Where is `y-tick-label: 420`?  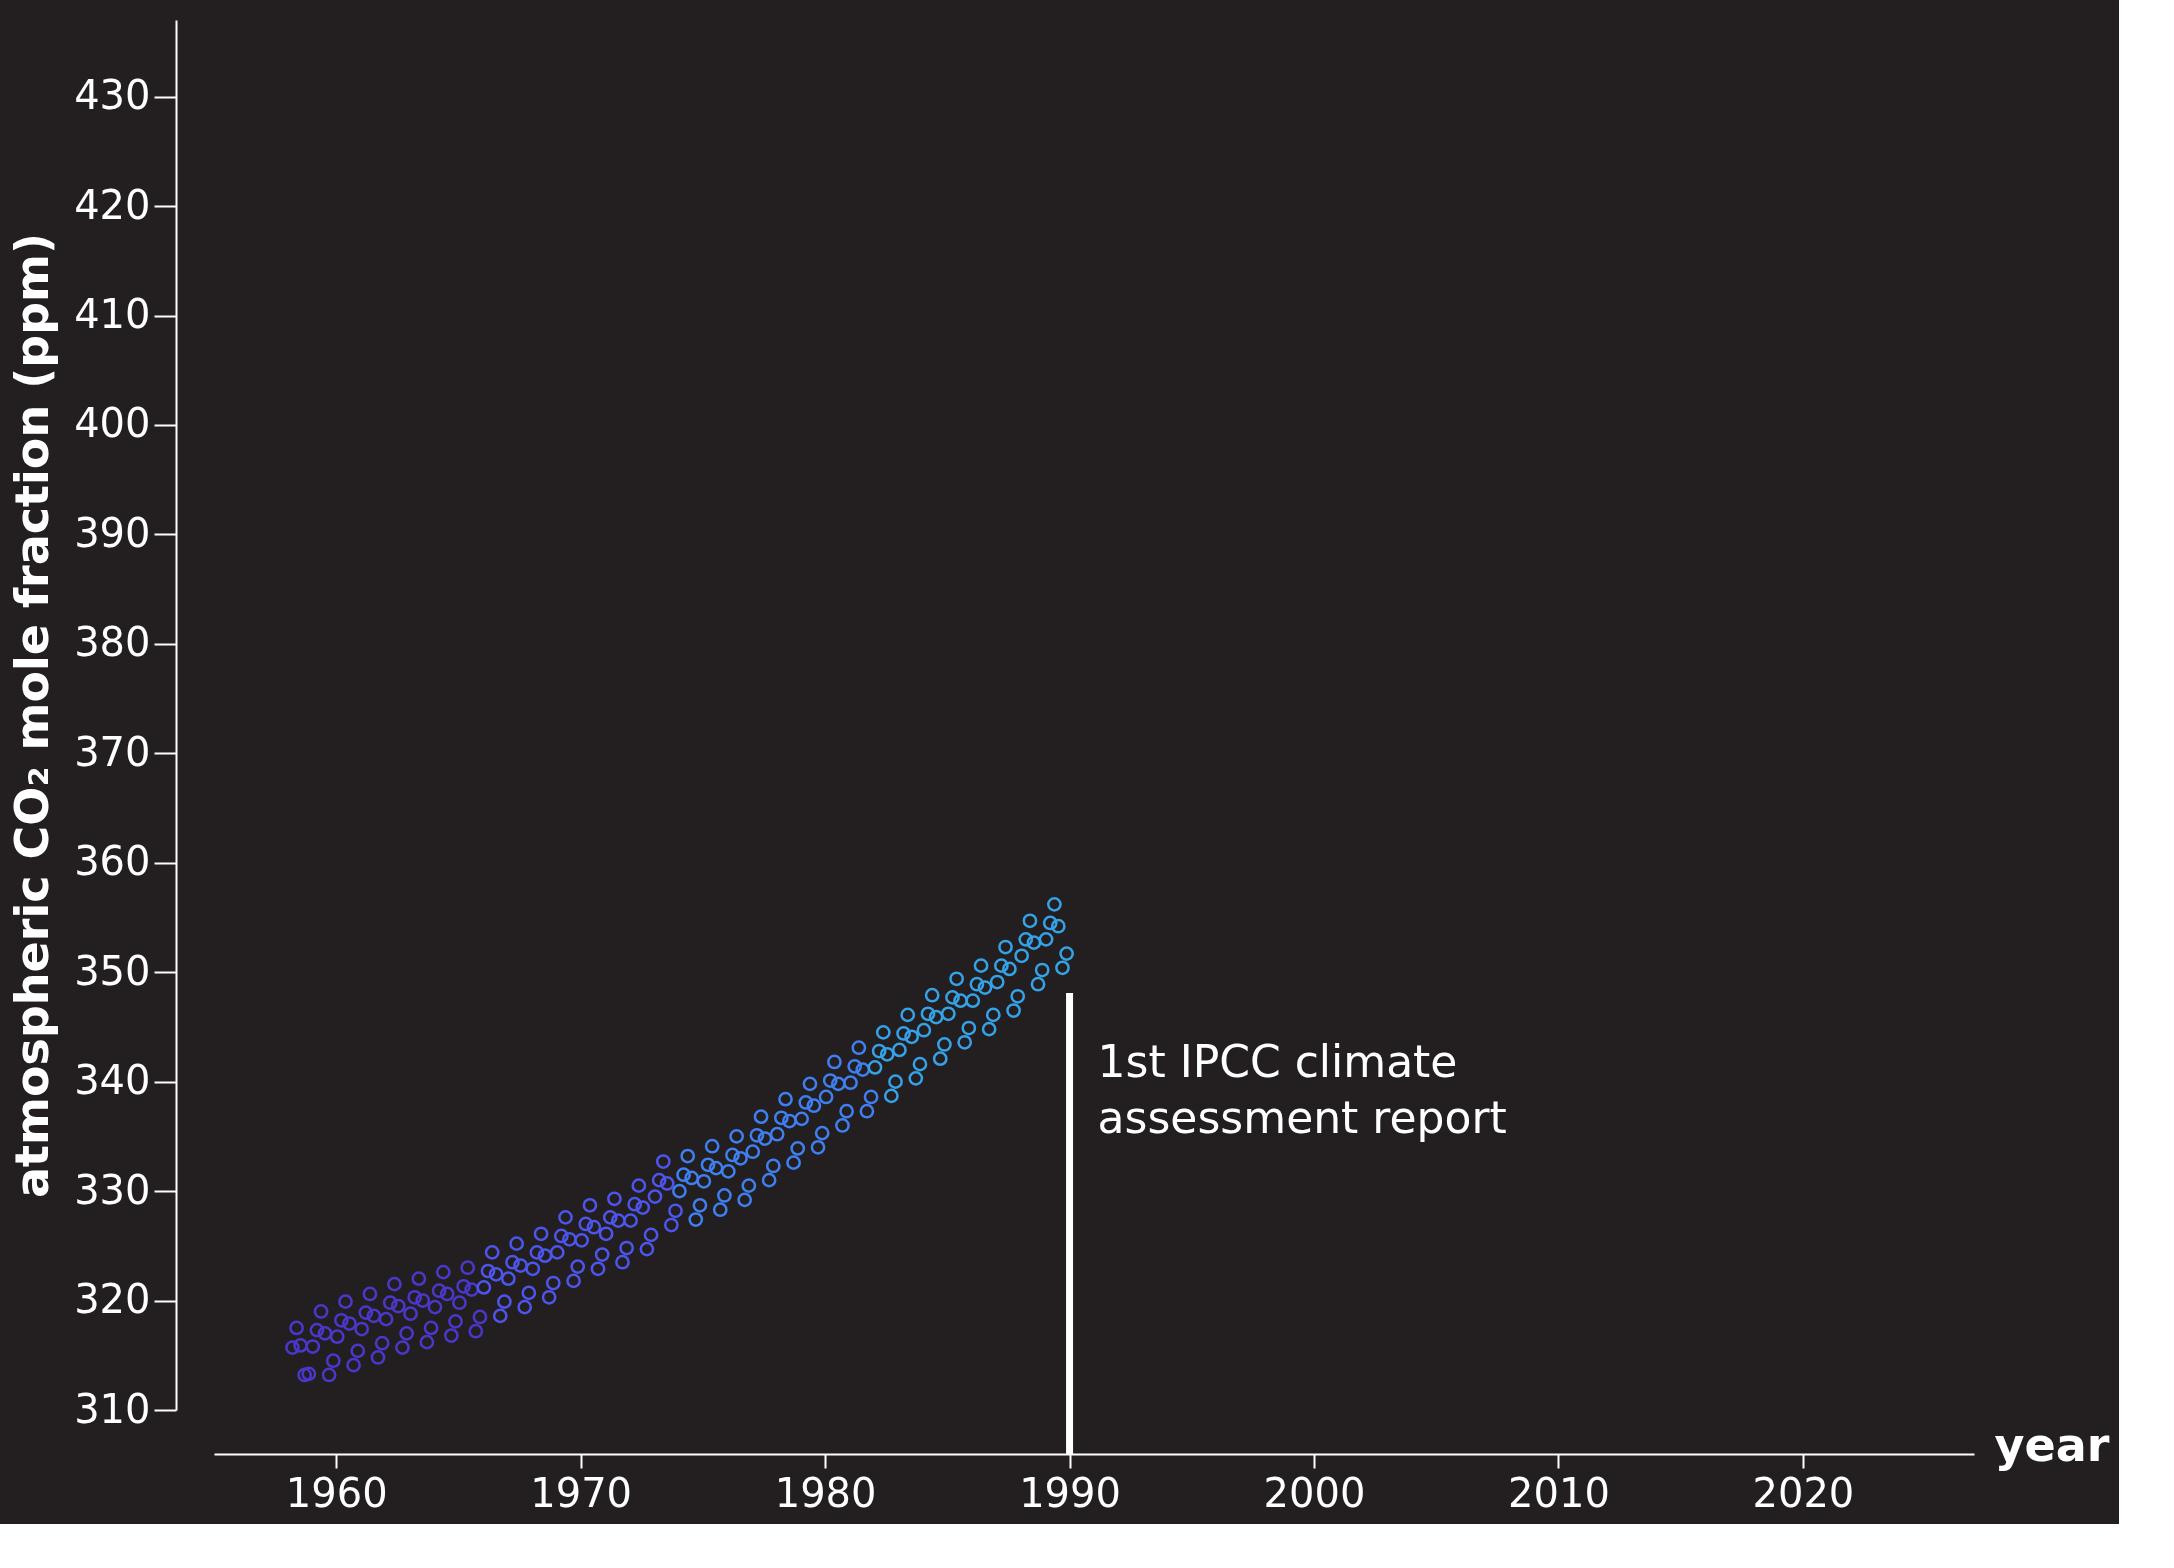
y-tick-label: 420 is located at coordinates (112, 204).